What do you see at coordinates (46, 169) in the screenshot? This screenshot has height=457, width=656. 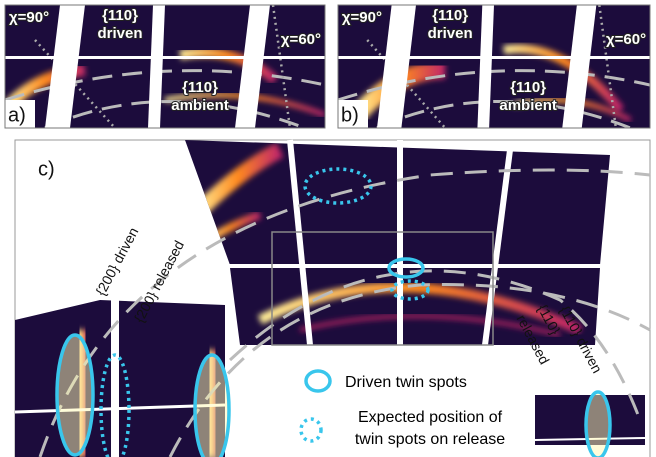 I see `panel-label: c)` at bounding box center [46, 169].